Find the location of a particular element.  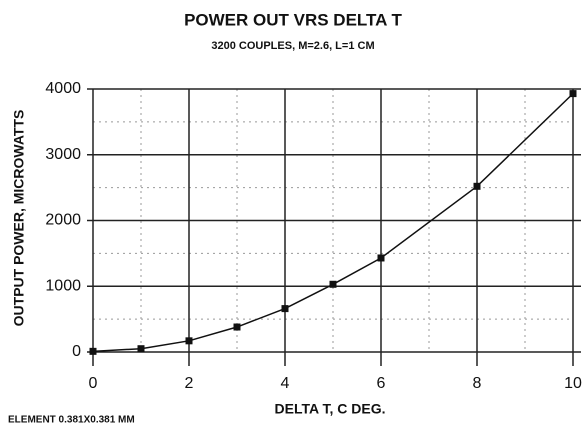

x-tick-label: 10 is located at coordinates (573, 383).